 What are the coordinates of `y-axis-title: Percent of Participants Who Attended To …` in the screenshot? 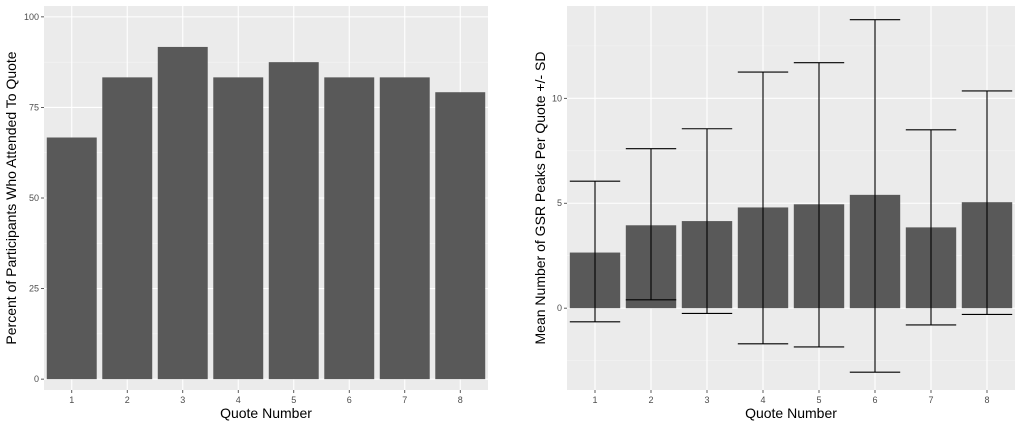 It's located at (11, 197).